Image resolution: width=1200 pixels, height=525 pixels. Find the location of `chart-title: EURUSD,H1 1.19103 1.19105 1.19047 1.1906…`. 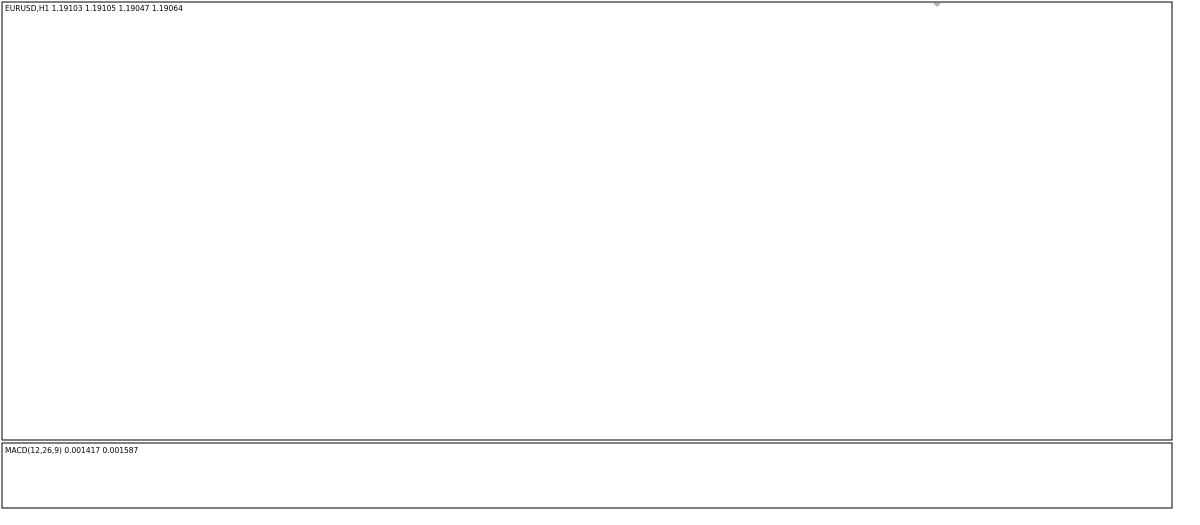

chart-title: EURUSD,H1 1.19103 1.19105 1.19047 1.1906… is located at coordinates (94, 8).